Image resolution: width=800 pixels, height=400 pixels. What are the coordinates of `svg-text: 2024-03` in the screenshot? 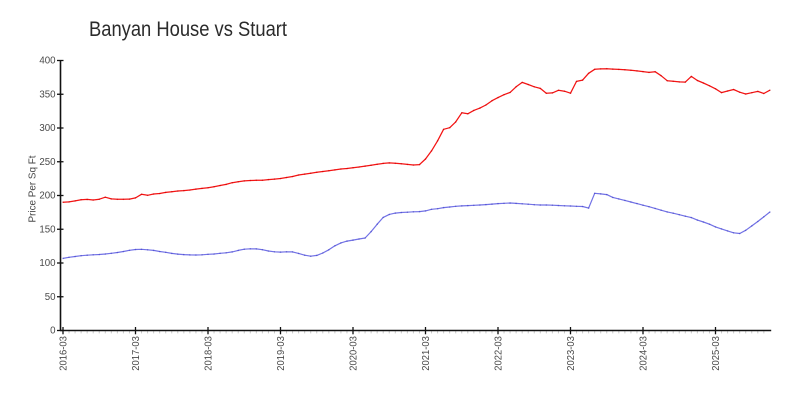 It's located at (644, 353).